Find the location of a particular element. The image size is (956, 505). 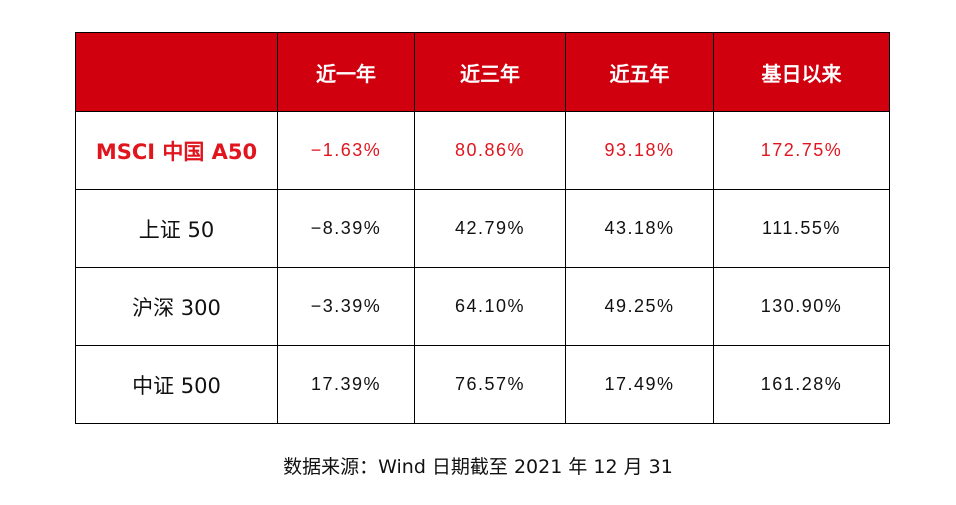

cell-value: 49.25% is located at coordinates (639, 306).